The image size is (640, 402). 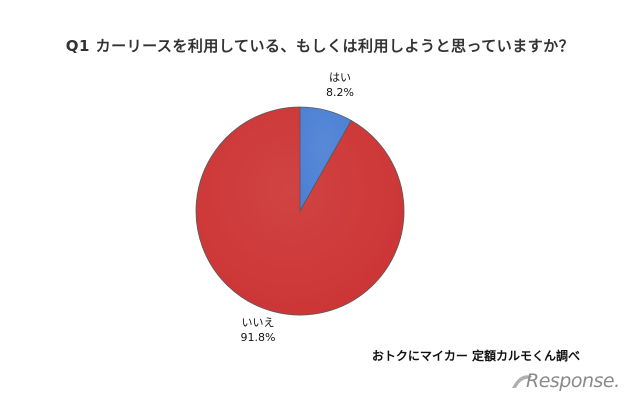 What do you see at coordinates (340, 92) in the screenshot?
I see `slice-label-yes-value: 8.2%` at bounding box center [340, 92].